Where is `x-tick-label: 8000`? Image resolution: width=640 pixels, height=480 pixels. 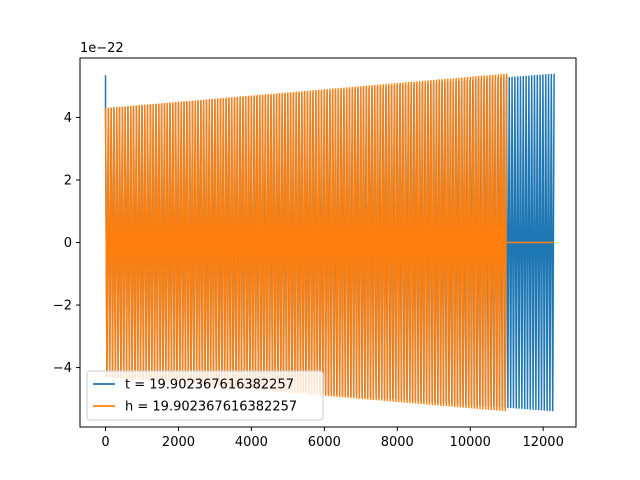 x-tick-label: 8000 is located at coordinates (397, 442).